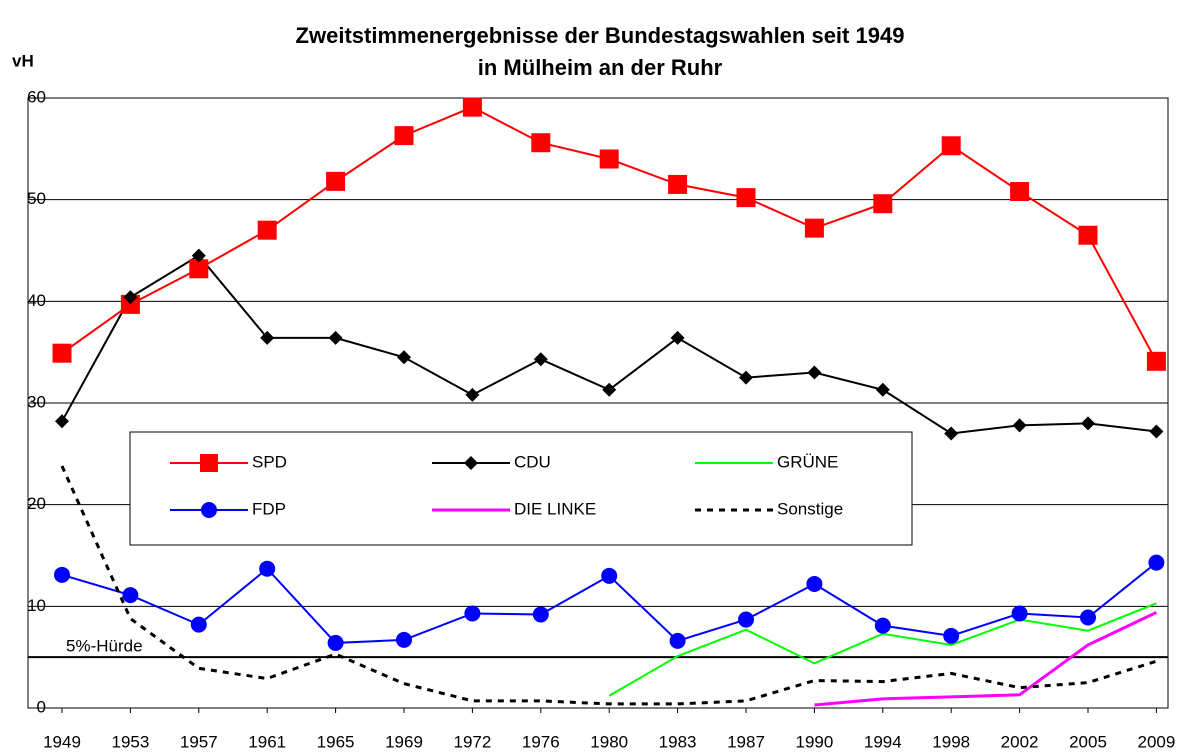 This screenshot has width=1182, height=755. What do you see at coordinates (951, 741) in the screenshot?
I see `x-tick-label: 1998` at bounding box center [951, 741].